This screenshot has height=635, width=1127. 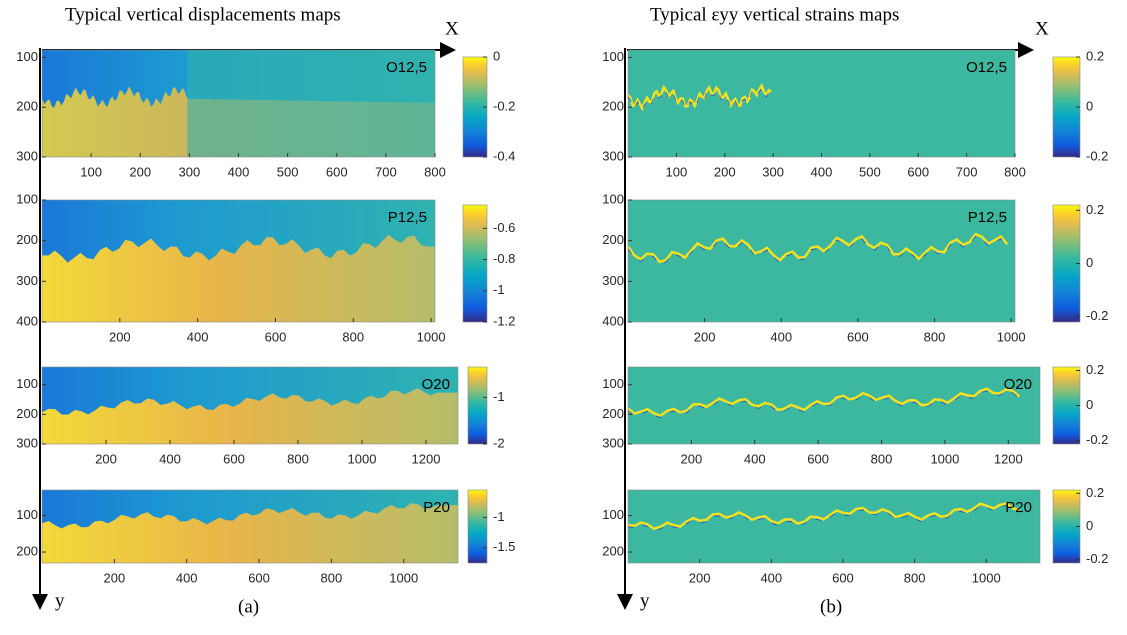 I want to click on colorbar-tick-label: -0.6, so click(x=504, y=227).